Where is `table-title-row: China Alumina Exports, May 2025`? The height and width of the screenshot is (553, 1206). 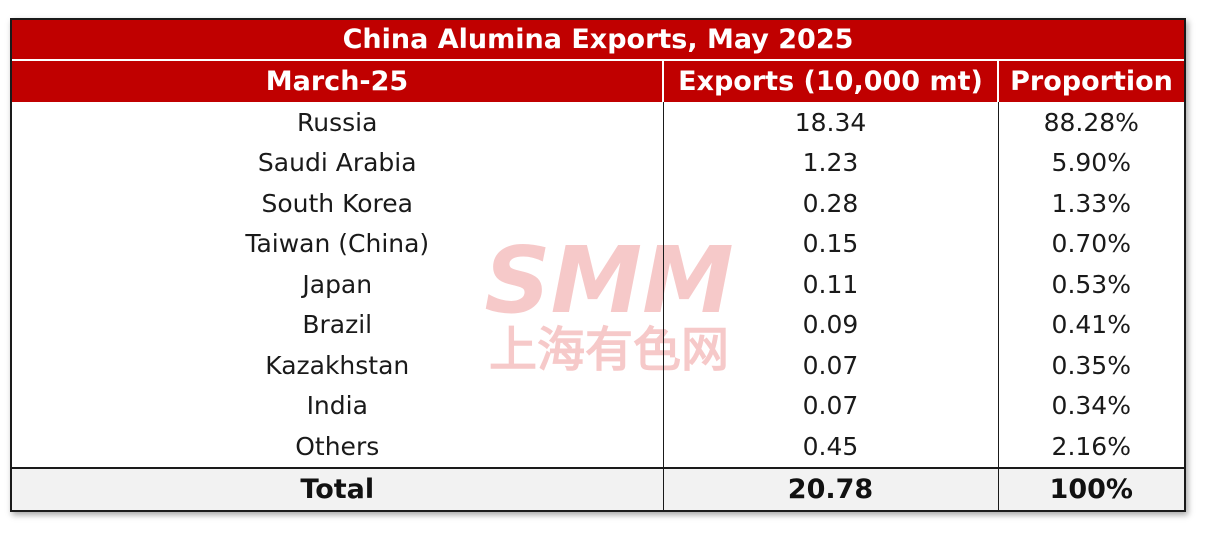
table-title-row: China Alumina Exports, May 2025 is located at coordinates (598, 40).